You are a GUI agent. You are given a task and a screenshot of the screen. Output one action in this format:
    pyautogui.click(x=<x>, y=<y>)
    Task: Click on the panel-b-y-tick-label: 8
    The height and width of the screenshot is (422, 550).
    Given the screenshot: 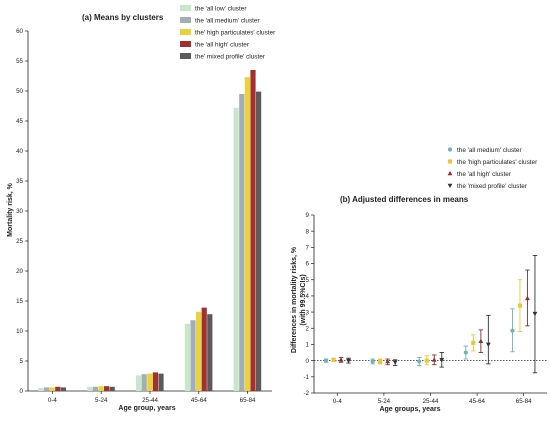 What is the action you would take?
    pyautogui.click(x=308, y=231)
    